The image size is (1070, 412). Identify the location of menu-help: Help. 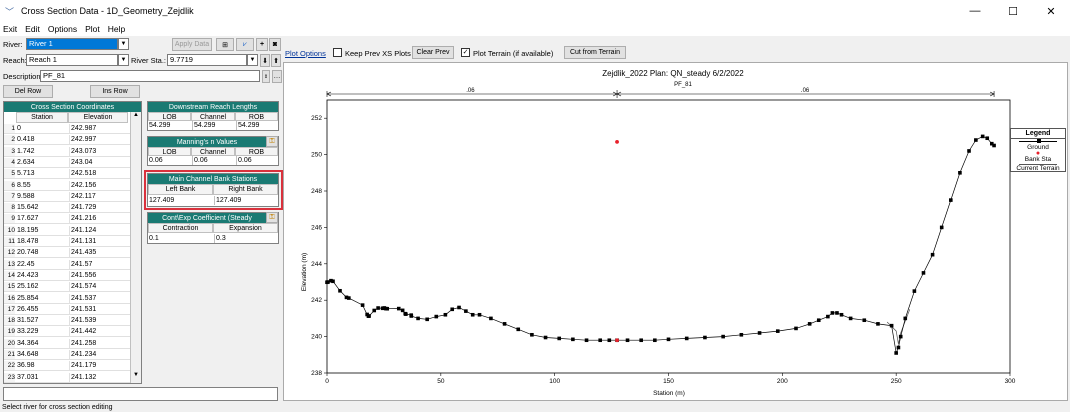
(116, 29).